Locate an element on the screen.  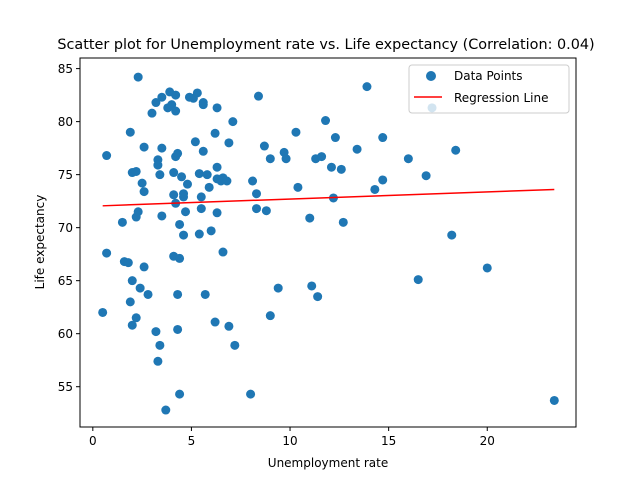
y-axis-label: Life expectancy is located at coordinates (40, 242).